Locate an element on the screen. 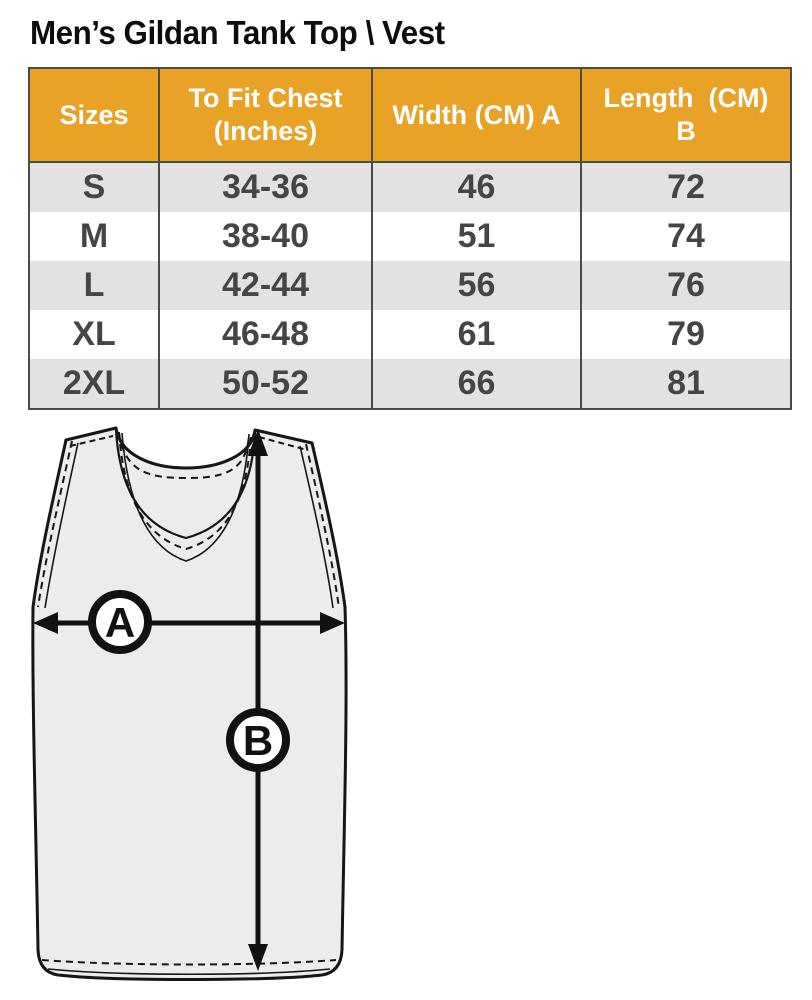  front-neckline-inner is located at coordinates (185, 497).